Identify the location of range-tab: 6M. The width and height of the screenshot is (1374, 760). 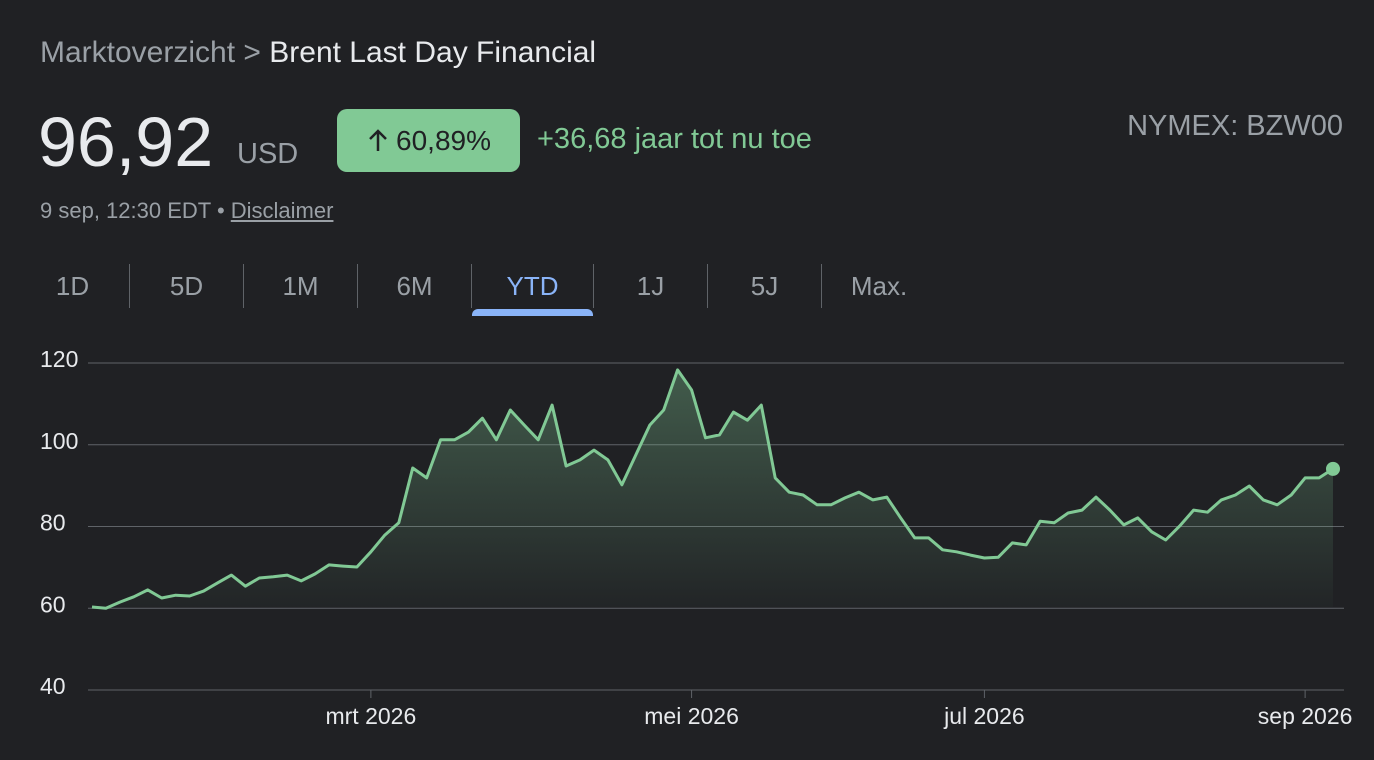
(415, 286).